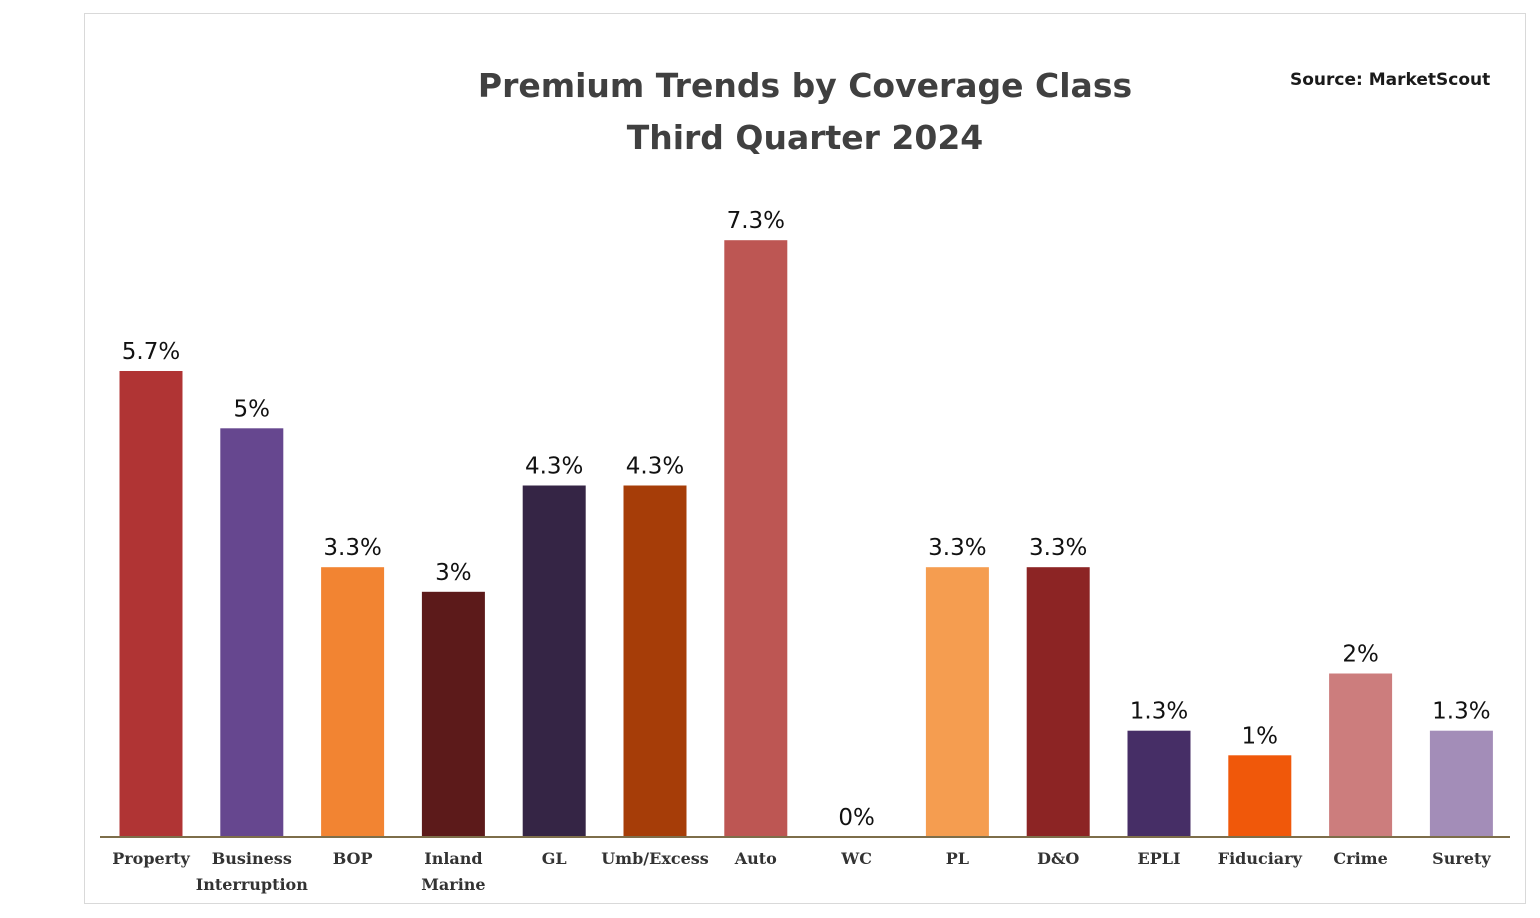  What do you see at coordinates (252, 858) in the screenshot?
I see `category-label-line: Business` at bounding box center [252, 858].